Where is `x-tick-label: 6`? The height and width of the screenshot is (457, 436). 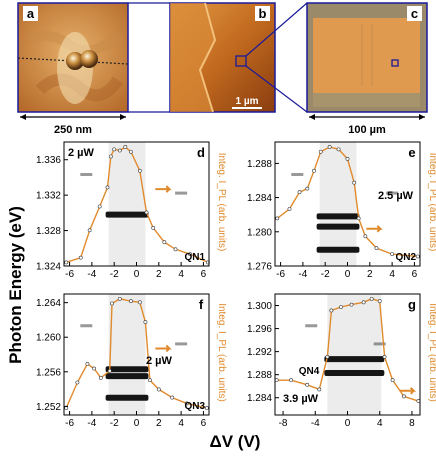
x-tick-label: 6 is located at coordinates (204, 274).